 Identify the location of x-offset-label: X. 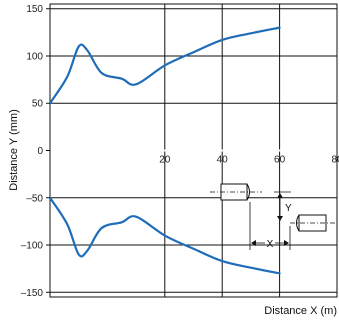
(270, 244).